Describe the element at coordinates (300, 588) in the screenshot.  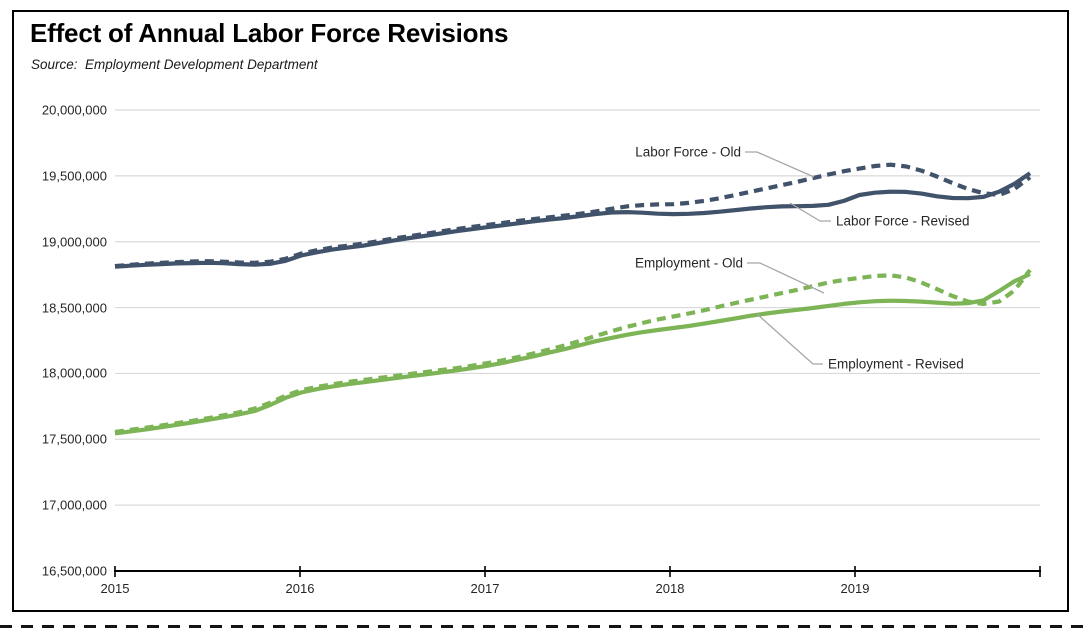
I see `x-tick-label: 2016` at that location.